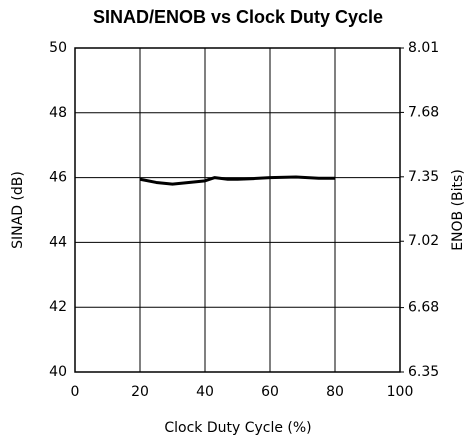  Describe the element at coordinates (140, 392) in the screenshot. I see `x-tick-label: 20` at that location.